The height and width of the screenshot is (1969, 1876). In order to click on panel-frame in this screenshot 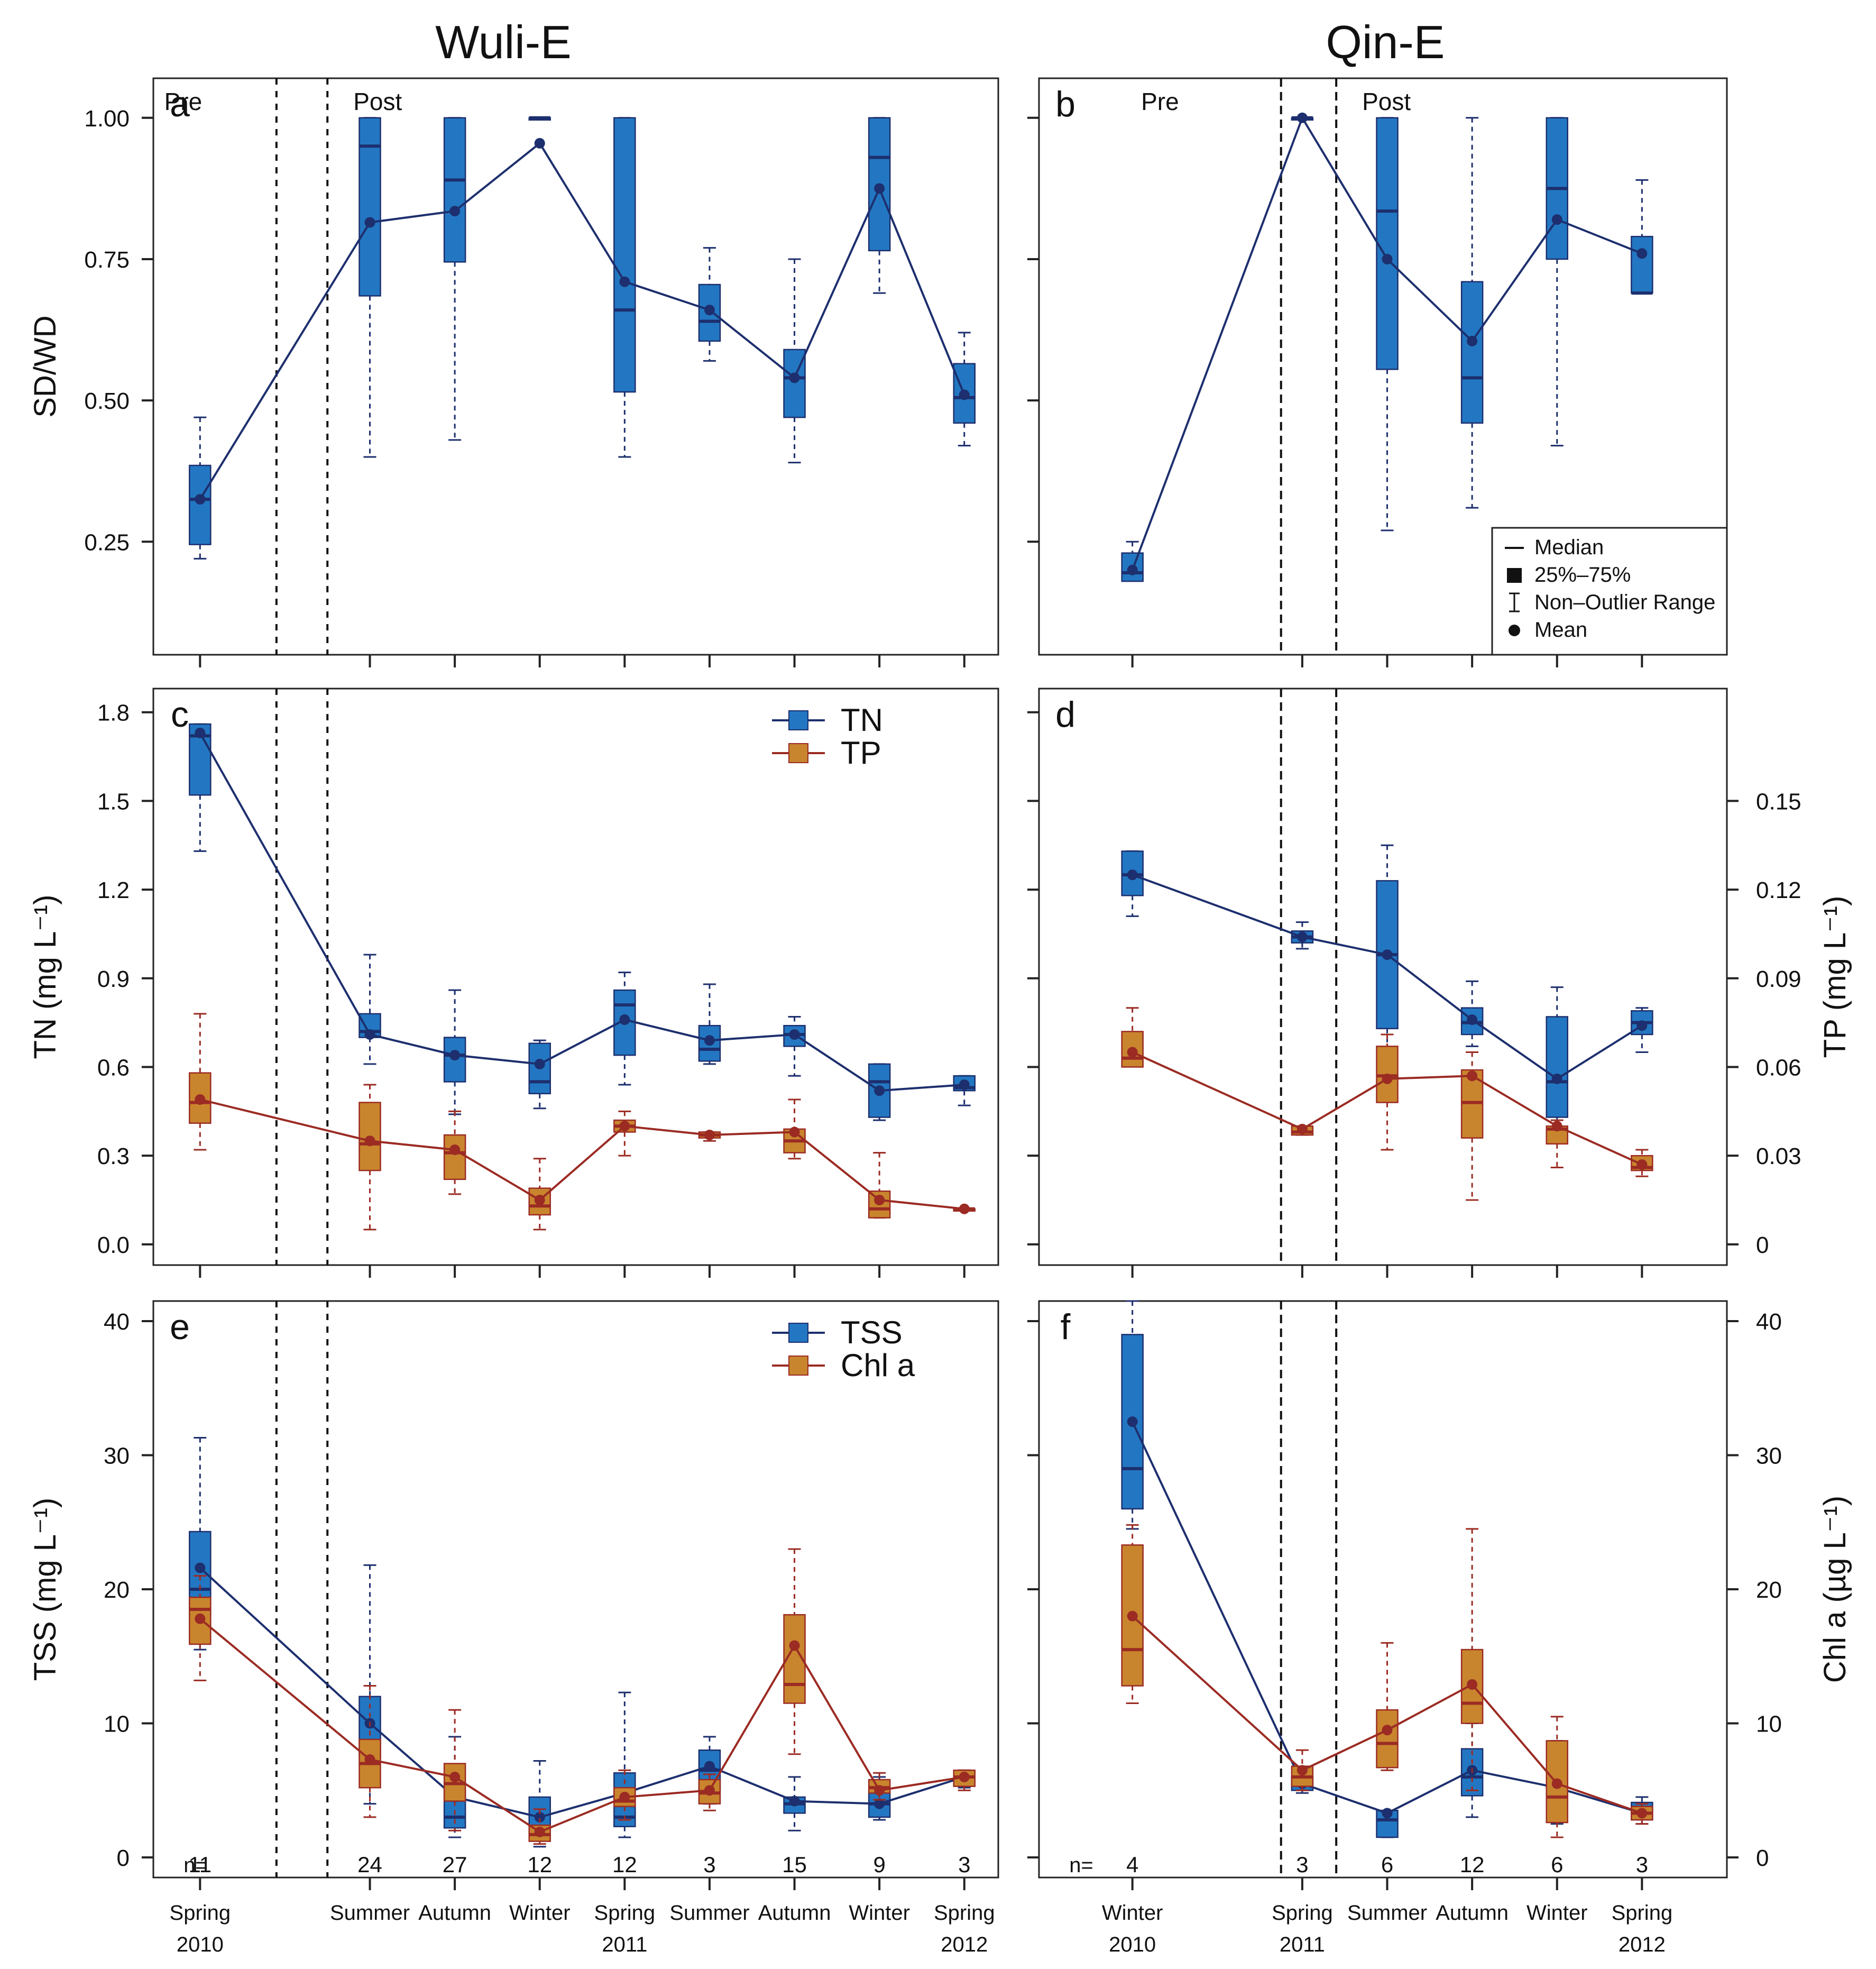, I will do `click(1383, 977)`.